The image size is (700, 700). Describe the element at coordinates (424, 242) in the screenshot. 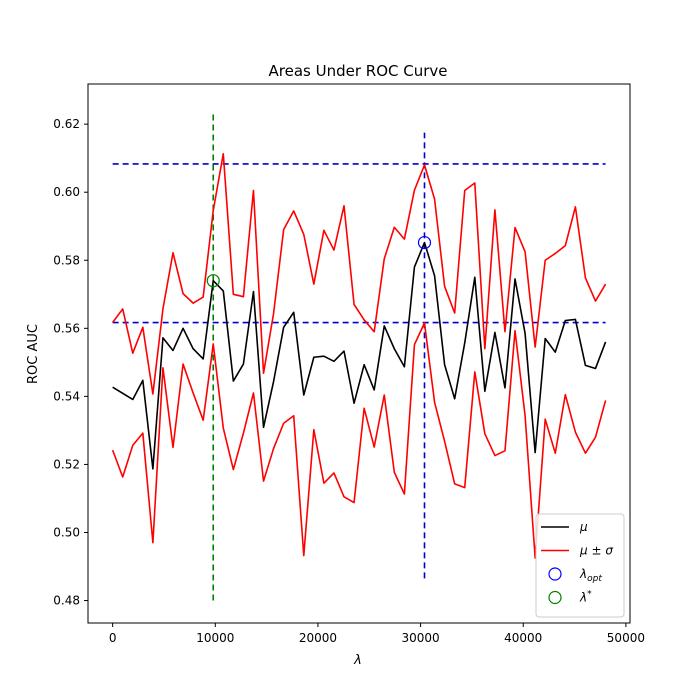

I see `marker-lambda-opt` at that location.